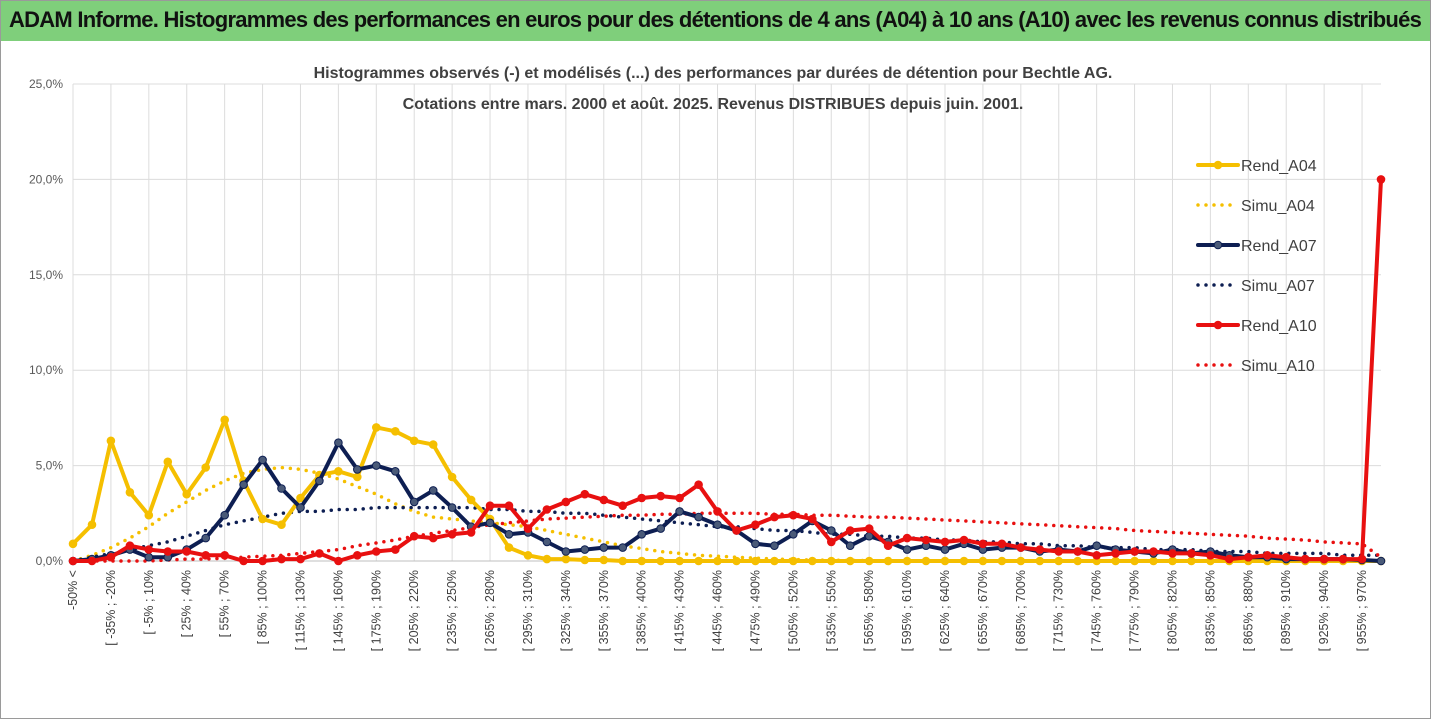 Image resolution: width=1431 pixels, height=719 pixels. What do you see at coordinates (46, 179) in the screenshot?
I see `y-tick-label: 20,0%` at bounding box center [46, 179].